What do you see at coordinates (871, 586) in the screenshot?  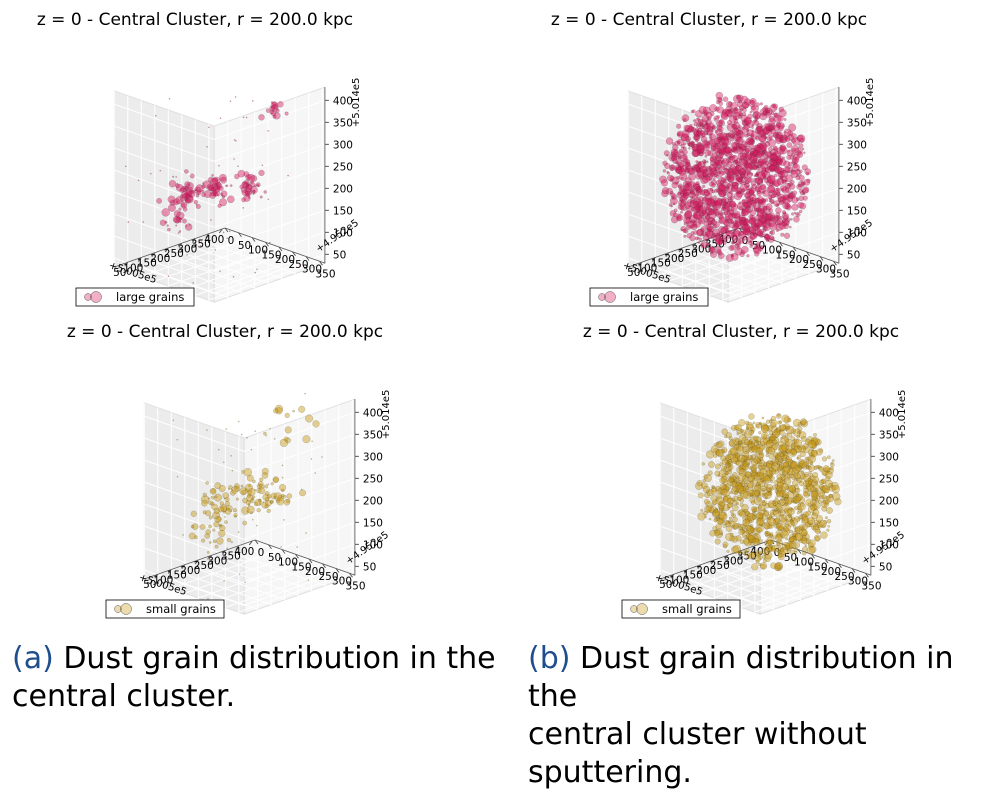 I see `y-tick-label: 350` at bounding box center [871, 586].